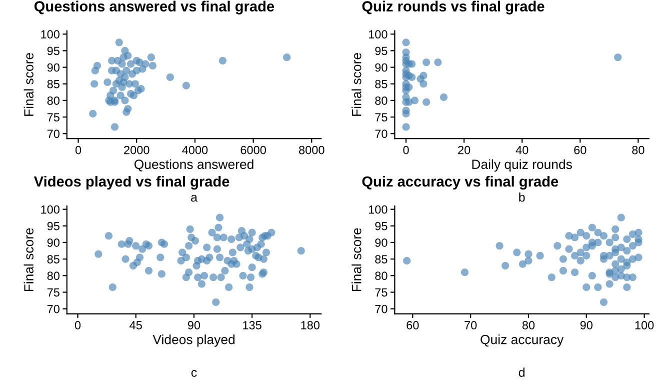 The image size is (669, 385). I want to click on text: c, so click(194, 373).